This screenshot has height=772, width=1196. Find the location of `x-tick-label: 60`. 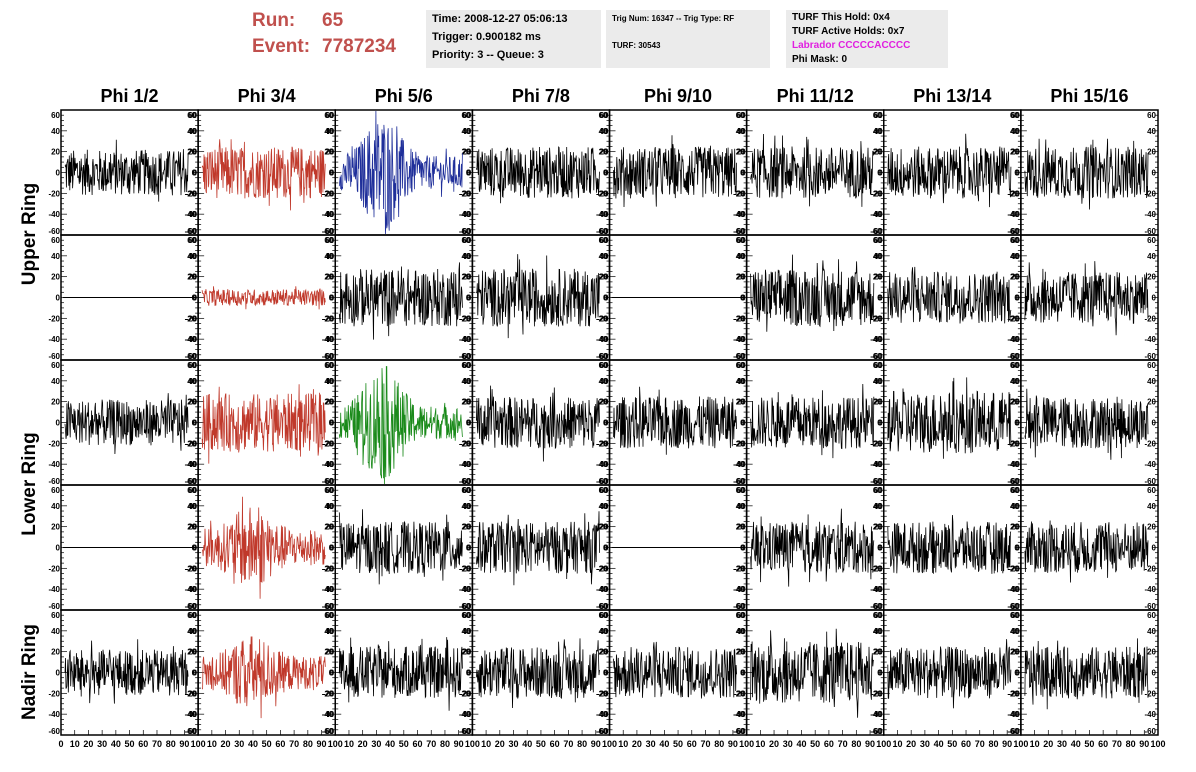

x-tick-label: 60 is located at coordinates (555, 744).